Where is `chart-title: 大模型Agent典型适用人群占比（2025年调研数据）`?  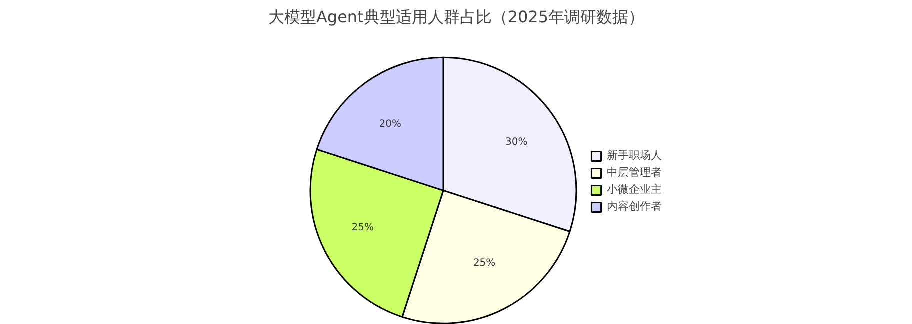 chart-title: 大模型Agent典型适用人群占比（2025年调研数据） is located at coordinates (456, 17).